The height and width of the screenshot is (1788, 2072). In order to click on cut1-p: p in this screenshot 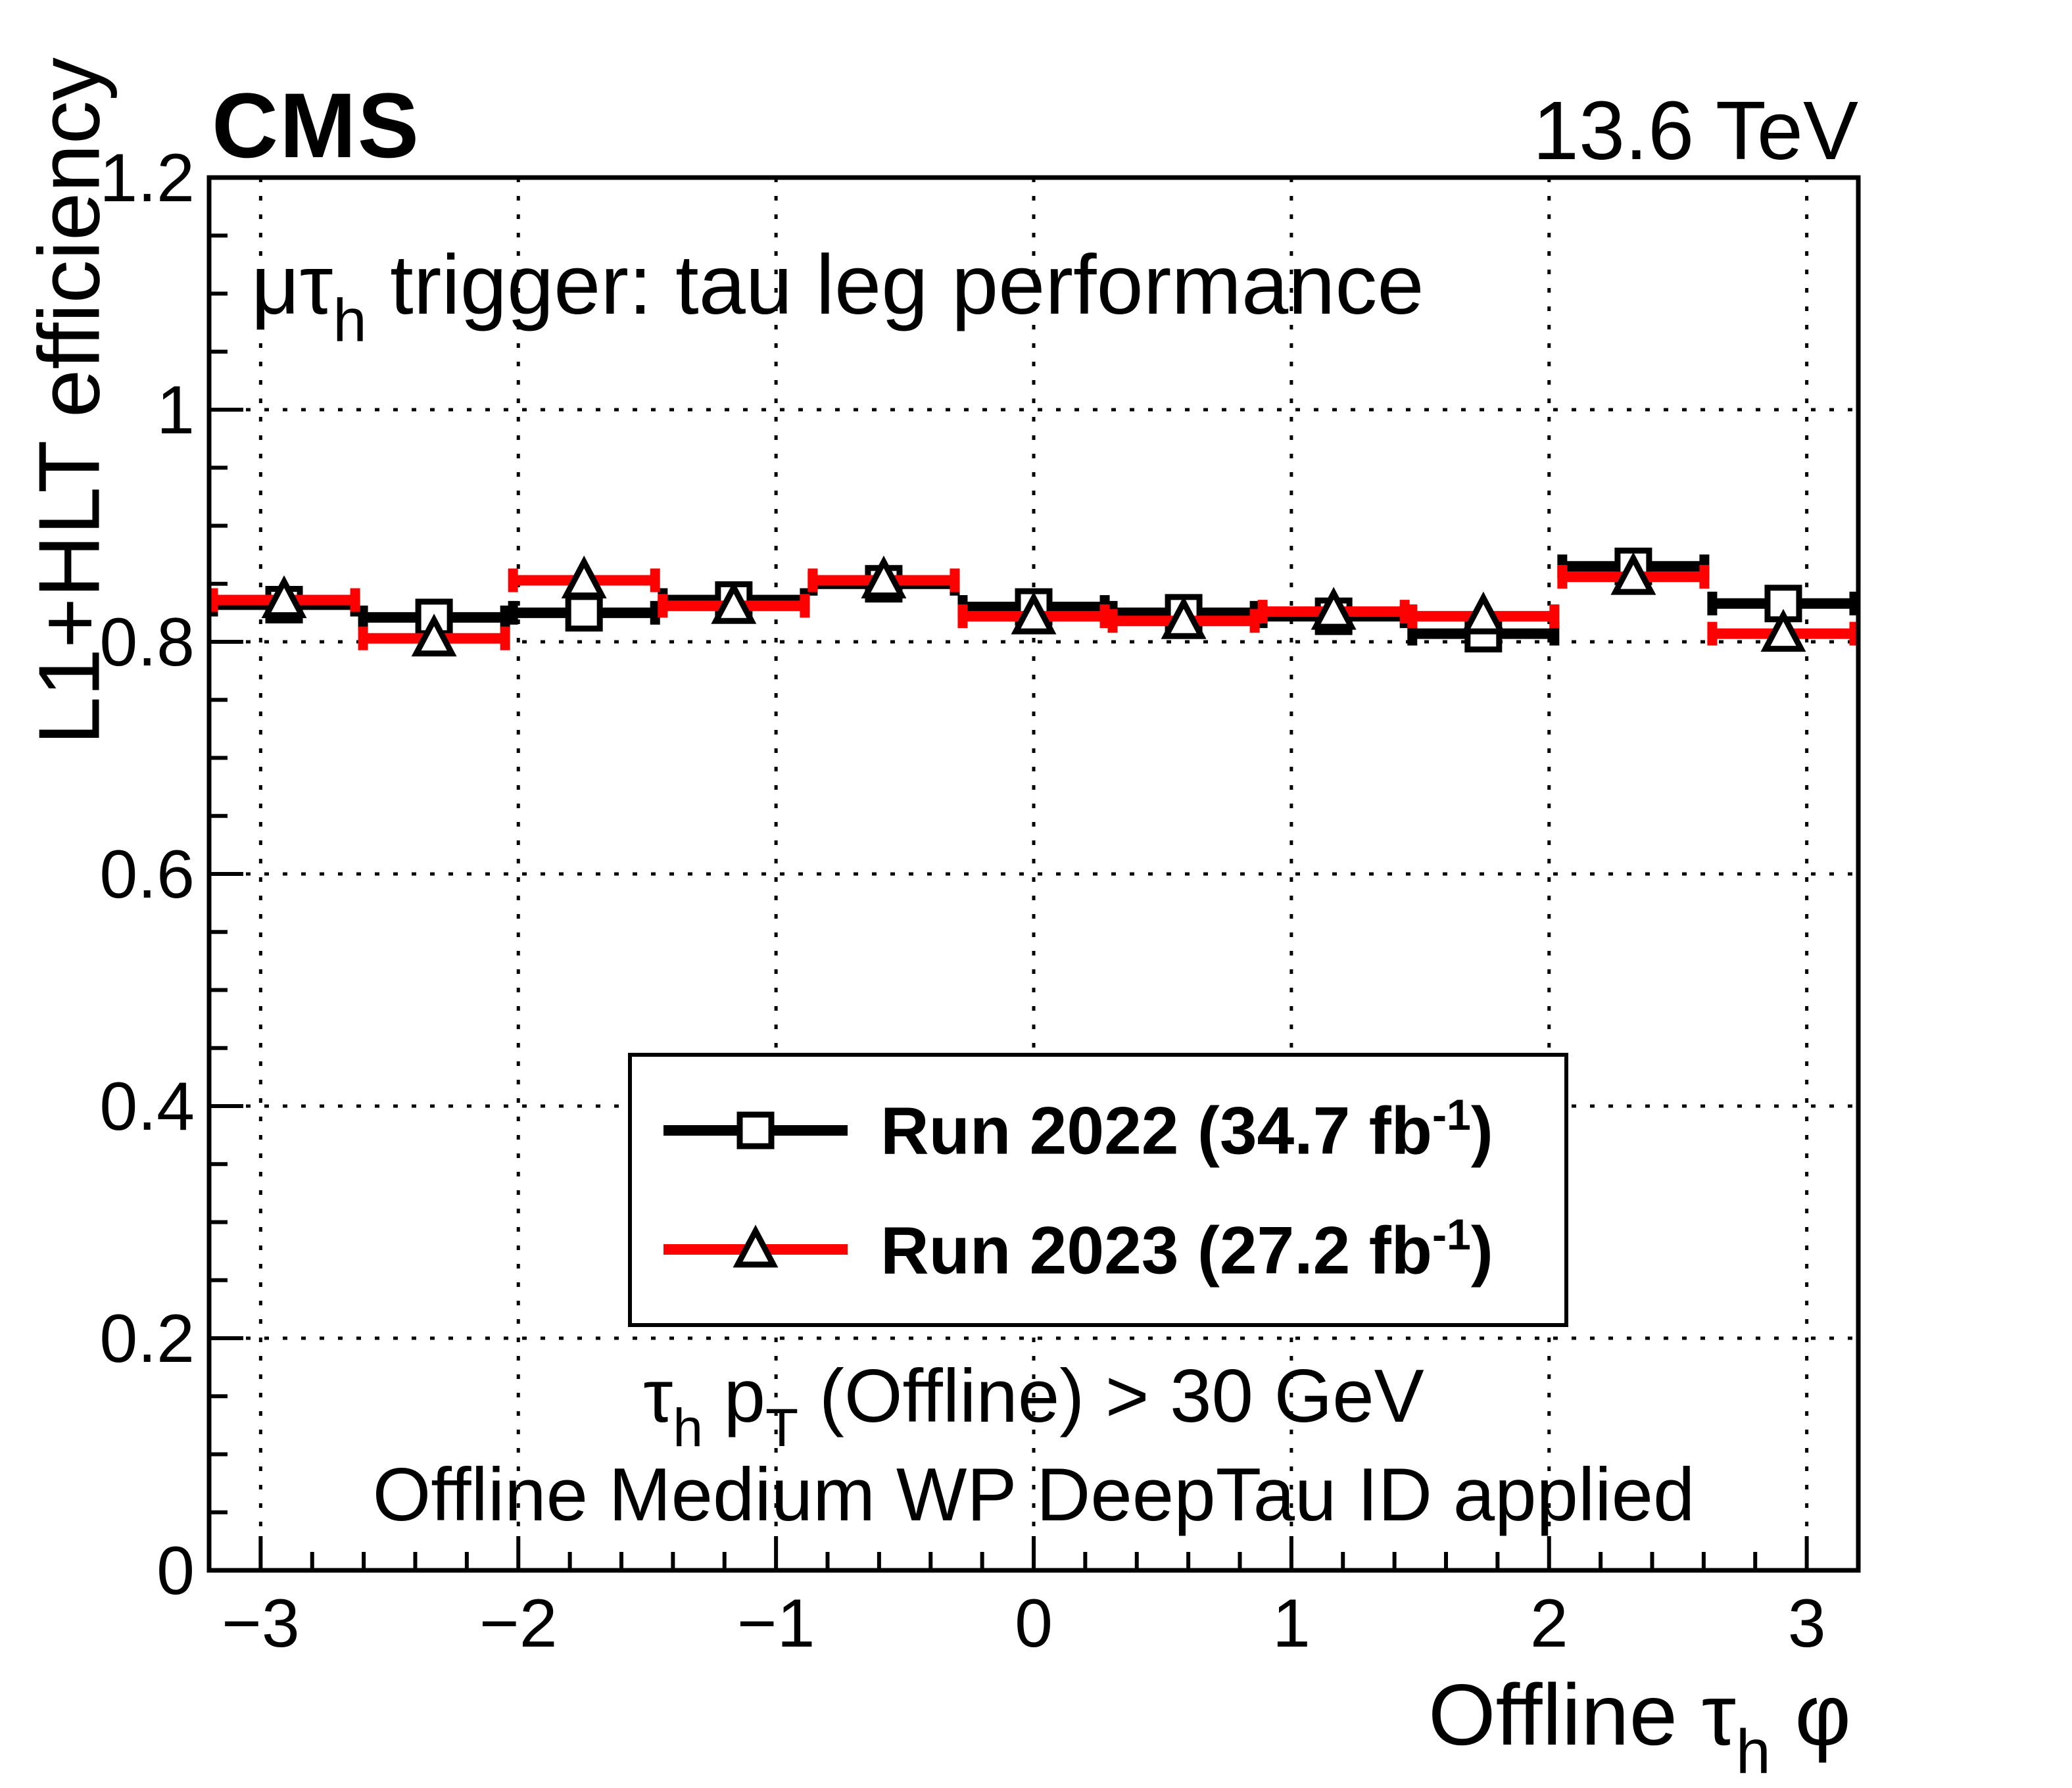, I will do `click(734, 1397)`.